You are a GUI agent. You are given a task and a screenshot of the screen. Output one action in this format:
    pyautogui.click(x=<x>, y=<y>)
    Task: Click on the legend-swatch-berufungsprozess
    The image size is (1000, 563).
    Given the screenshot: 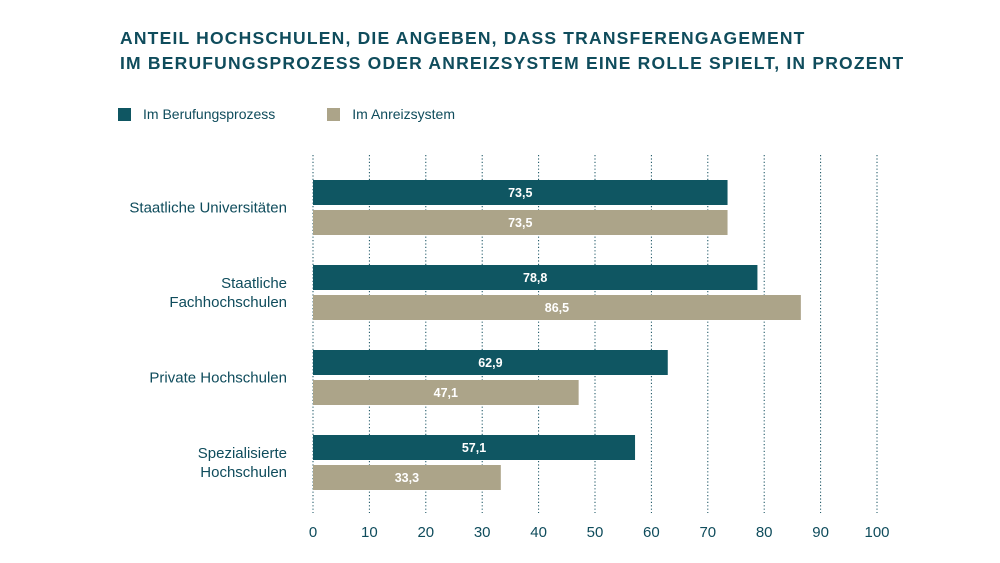 What is the action you would take?
    pyautogui.click(x=124, y=114)
    